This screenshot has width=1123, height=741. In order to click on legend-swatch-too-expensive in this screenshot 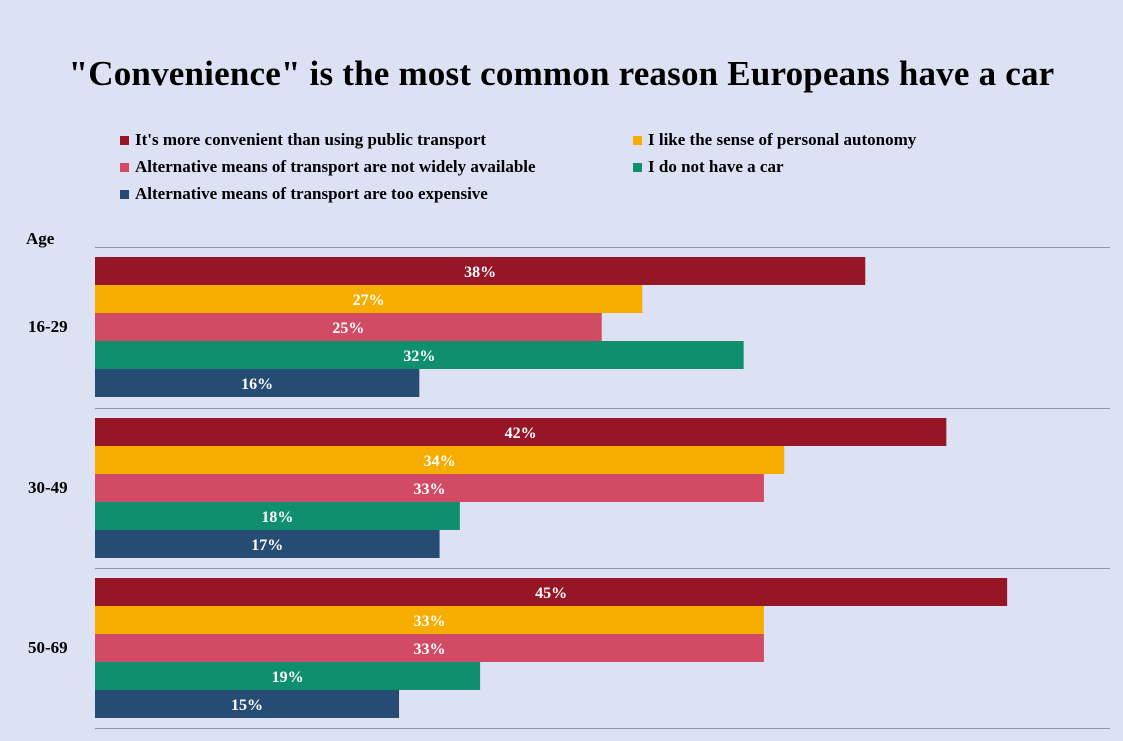, I will do `click(124, 194)`.